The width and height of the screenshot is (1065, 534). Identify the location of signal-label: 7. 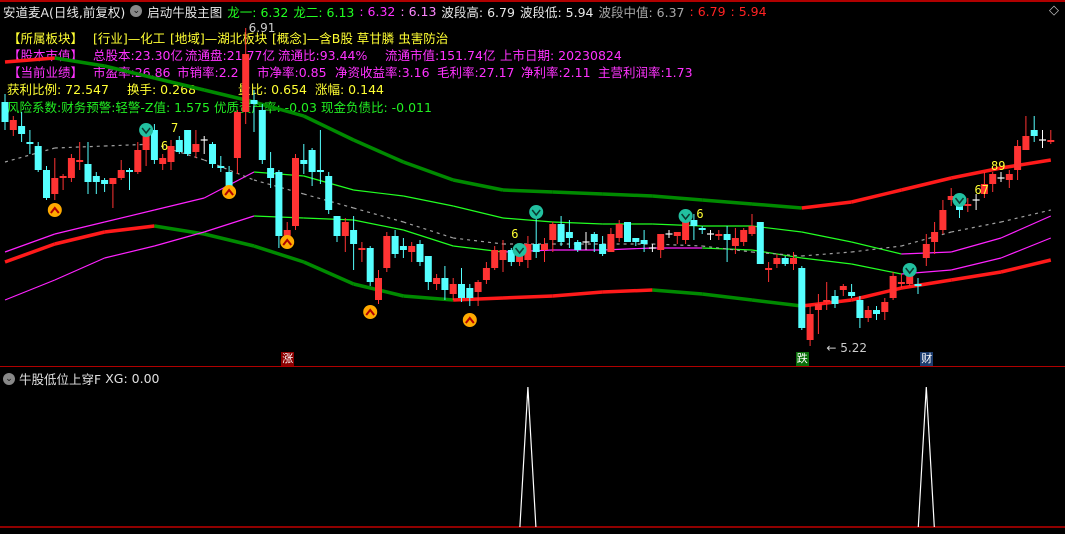
(174, 128).